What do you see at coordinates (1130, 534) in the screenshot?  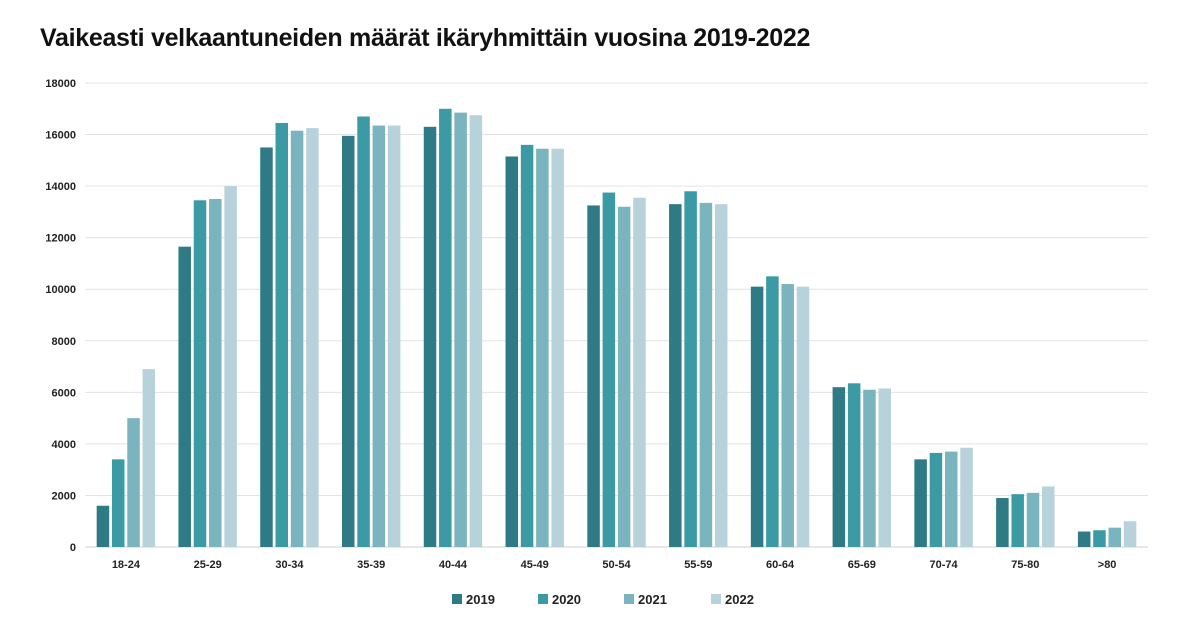 I see `bar-2022->80` at bounding box center [1130, 534].